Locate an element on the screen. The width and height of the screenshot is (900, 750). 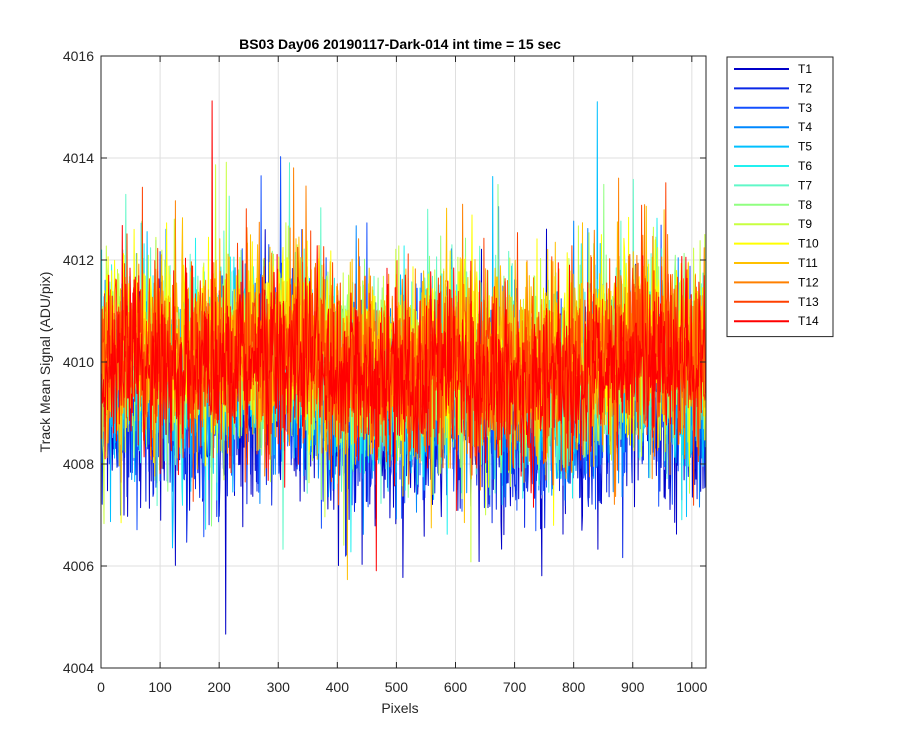
x-tick-label: 700 is located at coordinates (515, 687).